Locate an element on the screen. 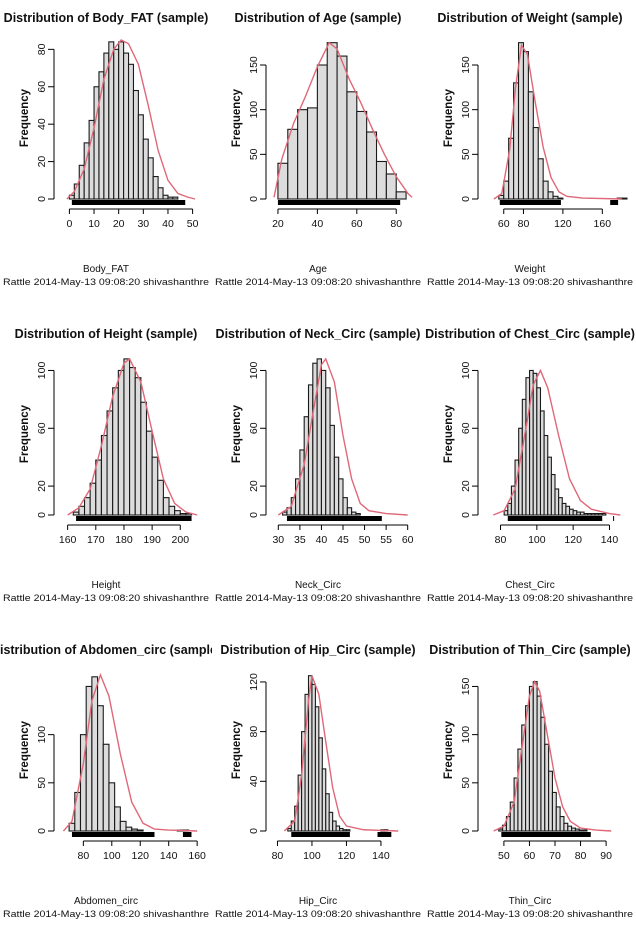 This screenshot has height=947, width=636. x-axis-label: Age is located at coordinates (318, 269).